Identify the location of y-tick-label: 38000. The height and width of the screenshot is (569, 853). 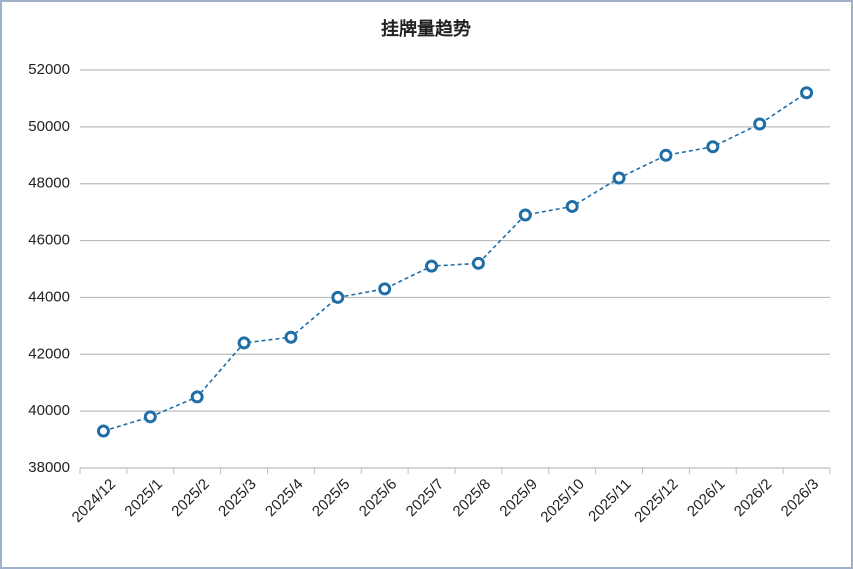
(49, 467).